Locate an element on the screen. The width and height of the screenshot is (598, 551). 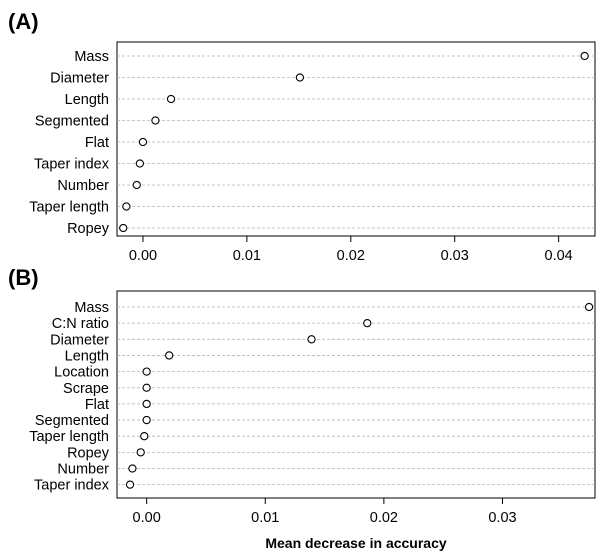
b-category-label: C:N ratio is located at coordinates (80, 324).